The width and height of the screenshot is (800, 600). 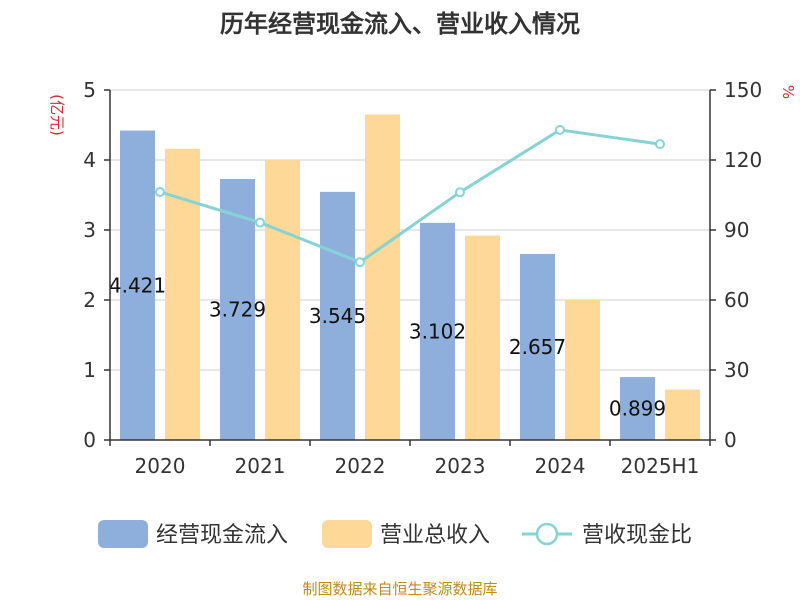 I want to click on data-label-cash-inflow: 3.102, so click(x=437, y=331).